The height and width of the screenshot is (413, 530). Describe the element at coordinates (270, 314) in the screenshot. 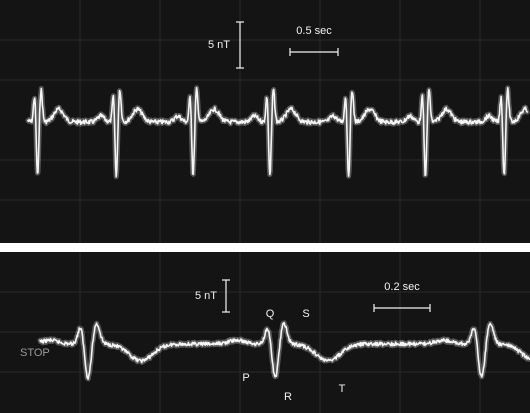

I see `wave-label-q: Q` at that location.